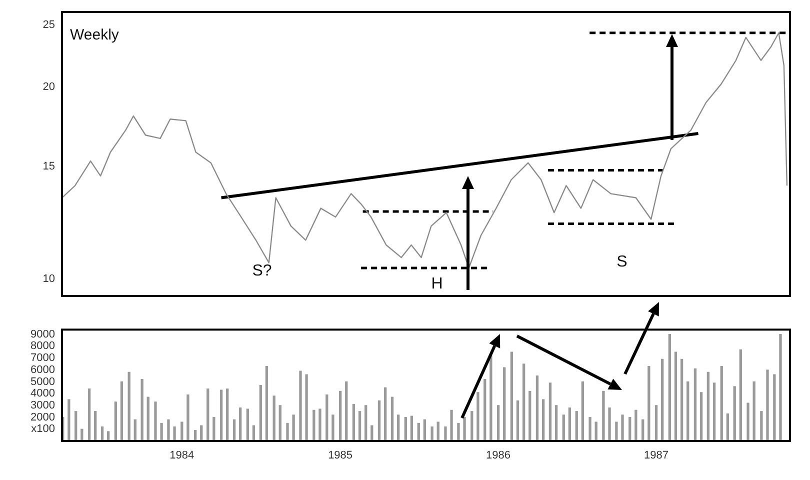 This screenshot has width=810, height=480. Describe the element at coordinates (48, 86) in the screenshot. I see `y-tick-label: 20` at that location.